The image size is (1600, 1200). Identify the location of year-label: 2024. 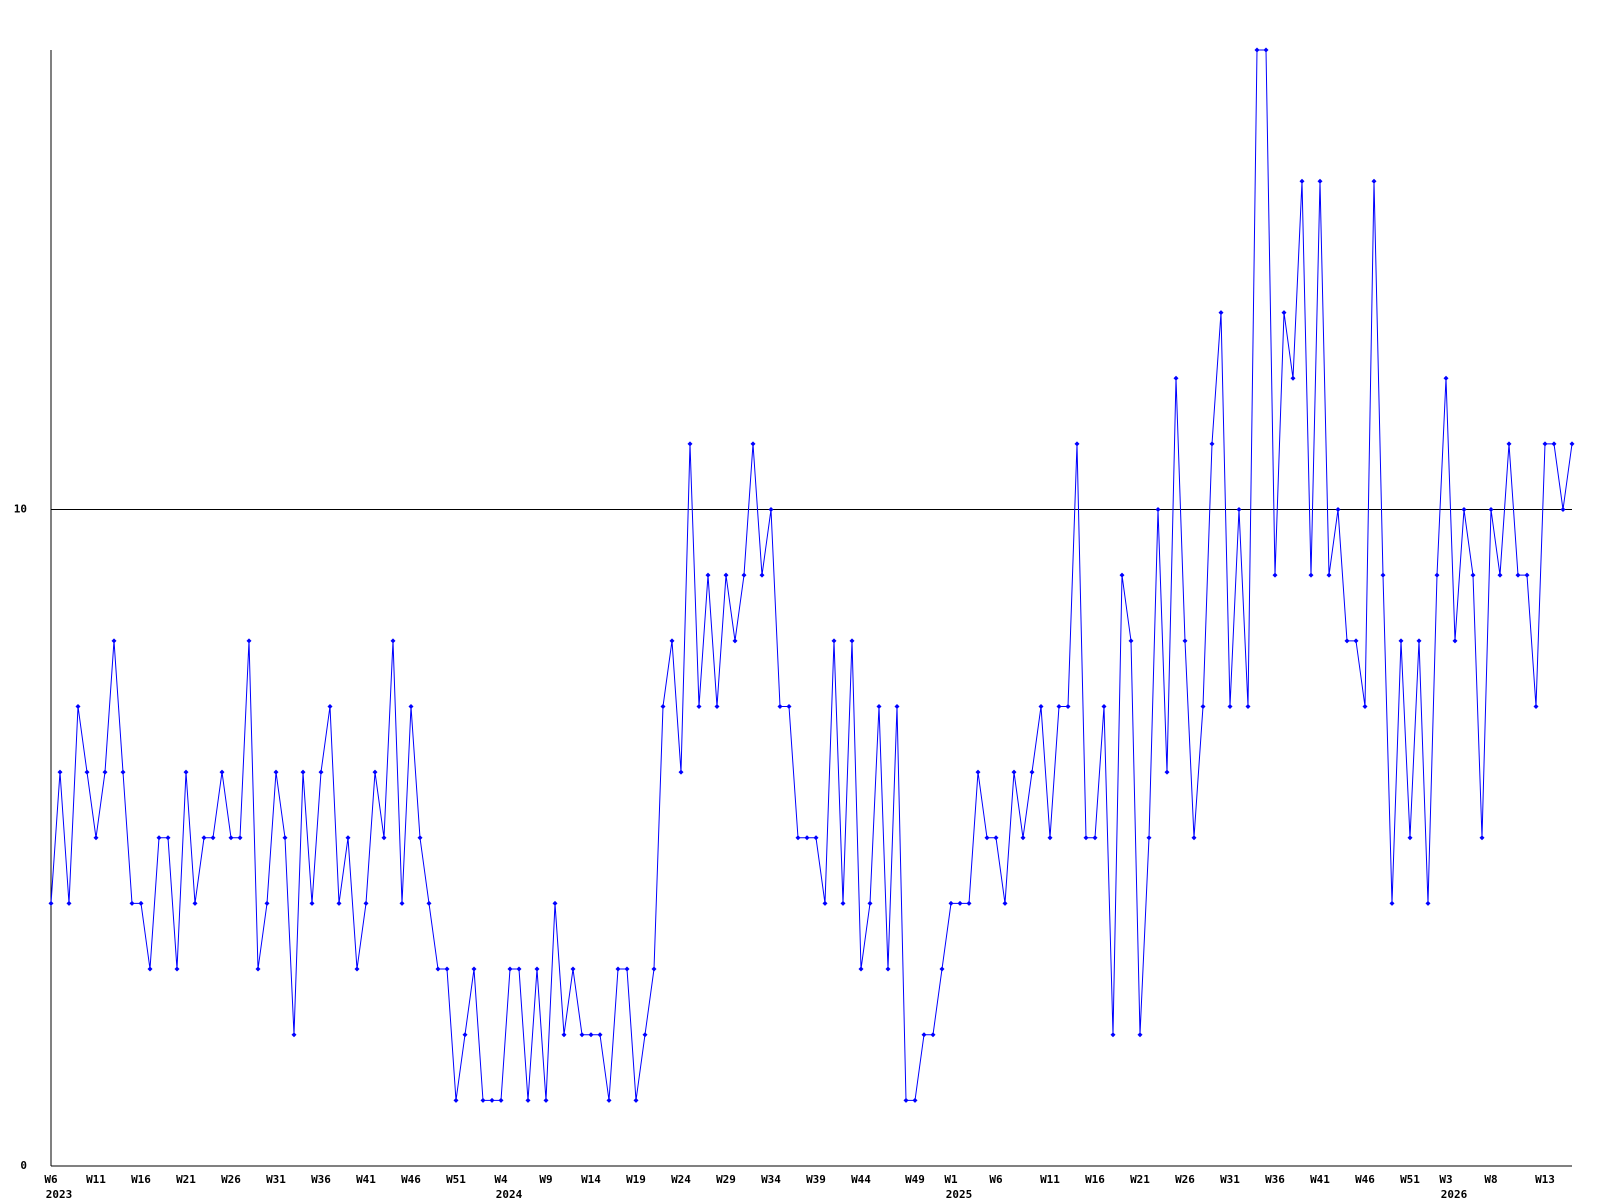
(509, 1194).